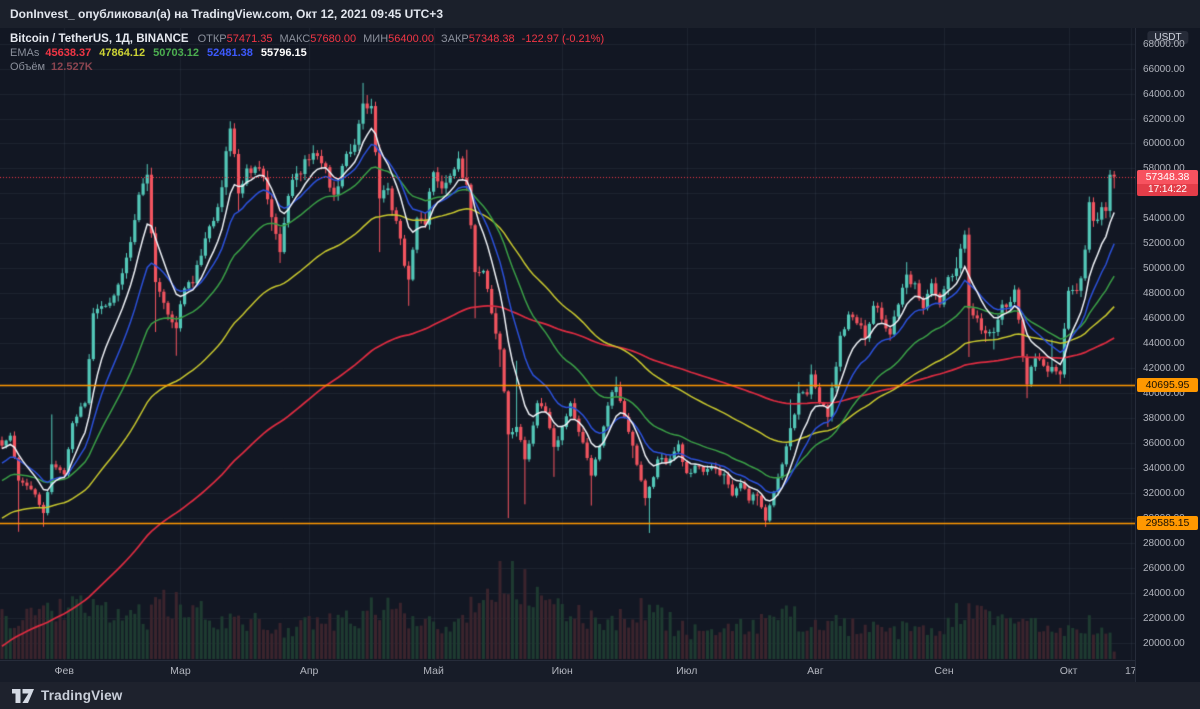 The height and width of the screenshot is (709, 1200). I want to click on time-axis: Фев Мар Апр Май Июн Июл Авг Сен Окт 17, so click(567, 671).